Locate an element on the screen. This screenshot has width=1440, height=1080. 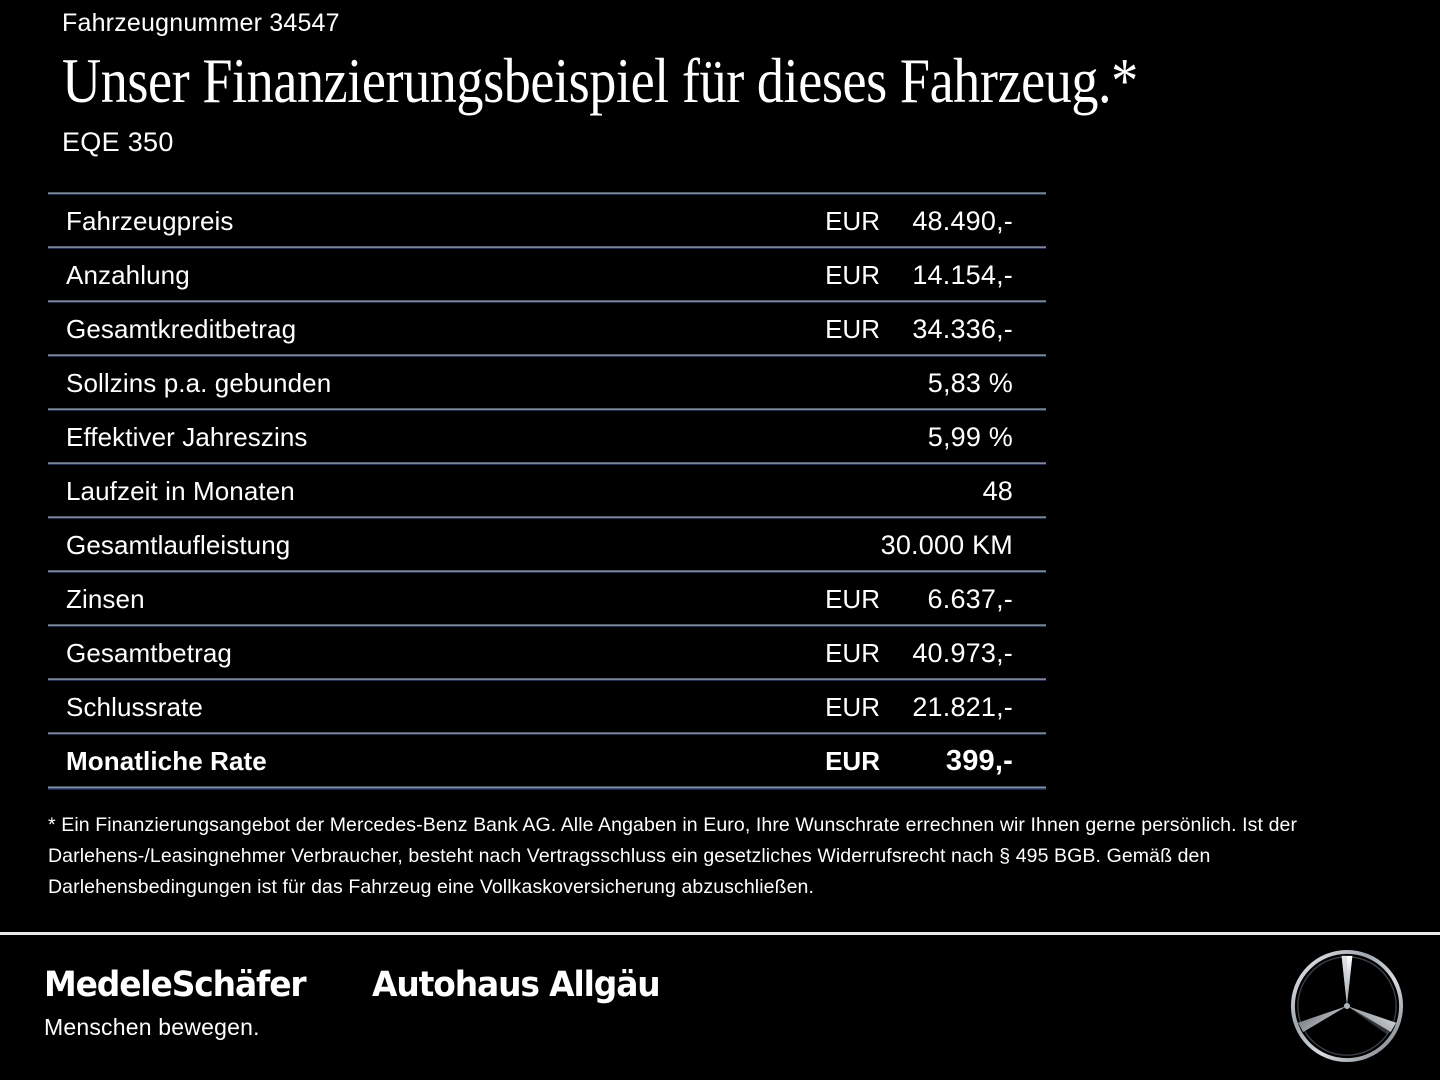
row-label: Gesamtlaufleistung is located at coordinates (178, 544).